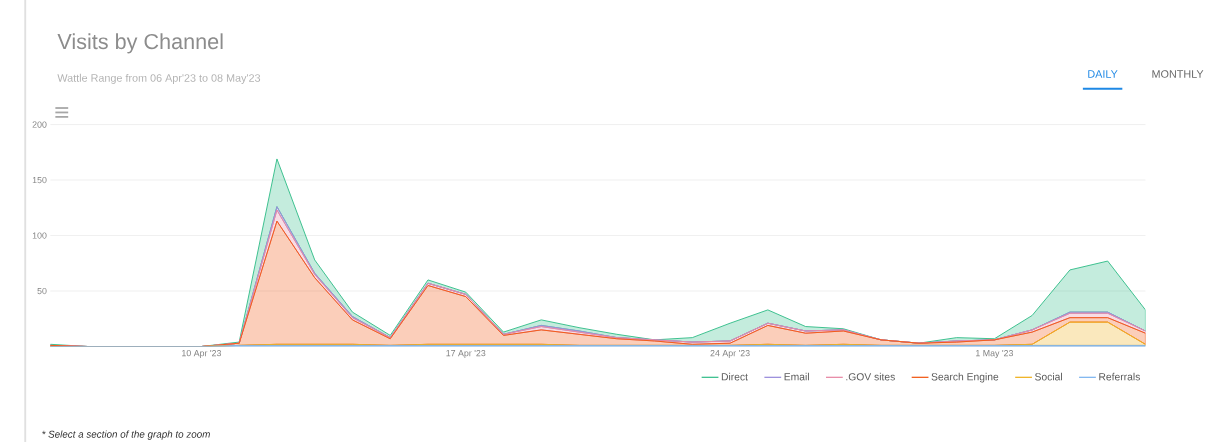  Describe the element at coordinates (1103, 74) in the screenshot. I see `text: DAILY` at that location.